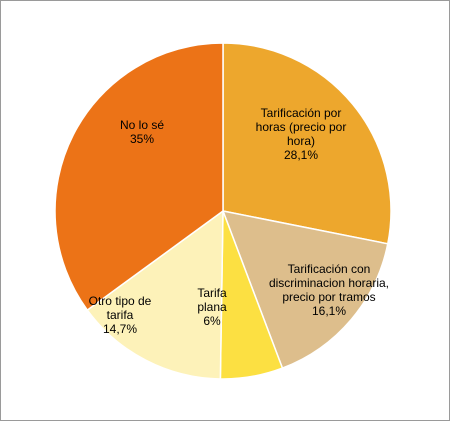 The height and width of the screenshot is (421, 450). Describe the element at coordinates (142, 139) in the screenshot. I see `slice-value-label: 35%` at that location.